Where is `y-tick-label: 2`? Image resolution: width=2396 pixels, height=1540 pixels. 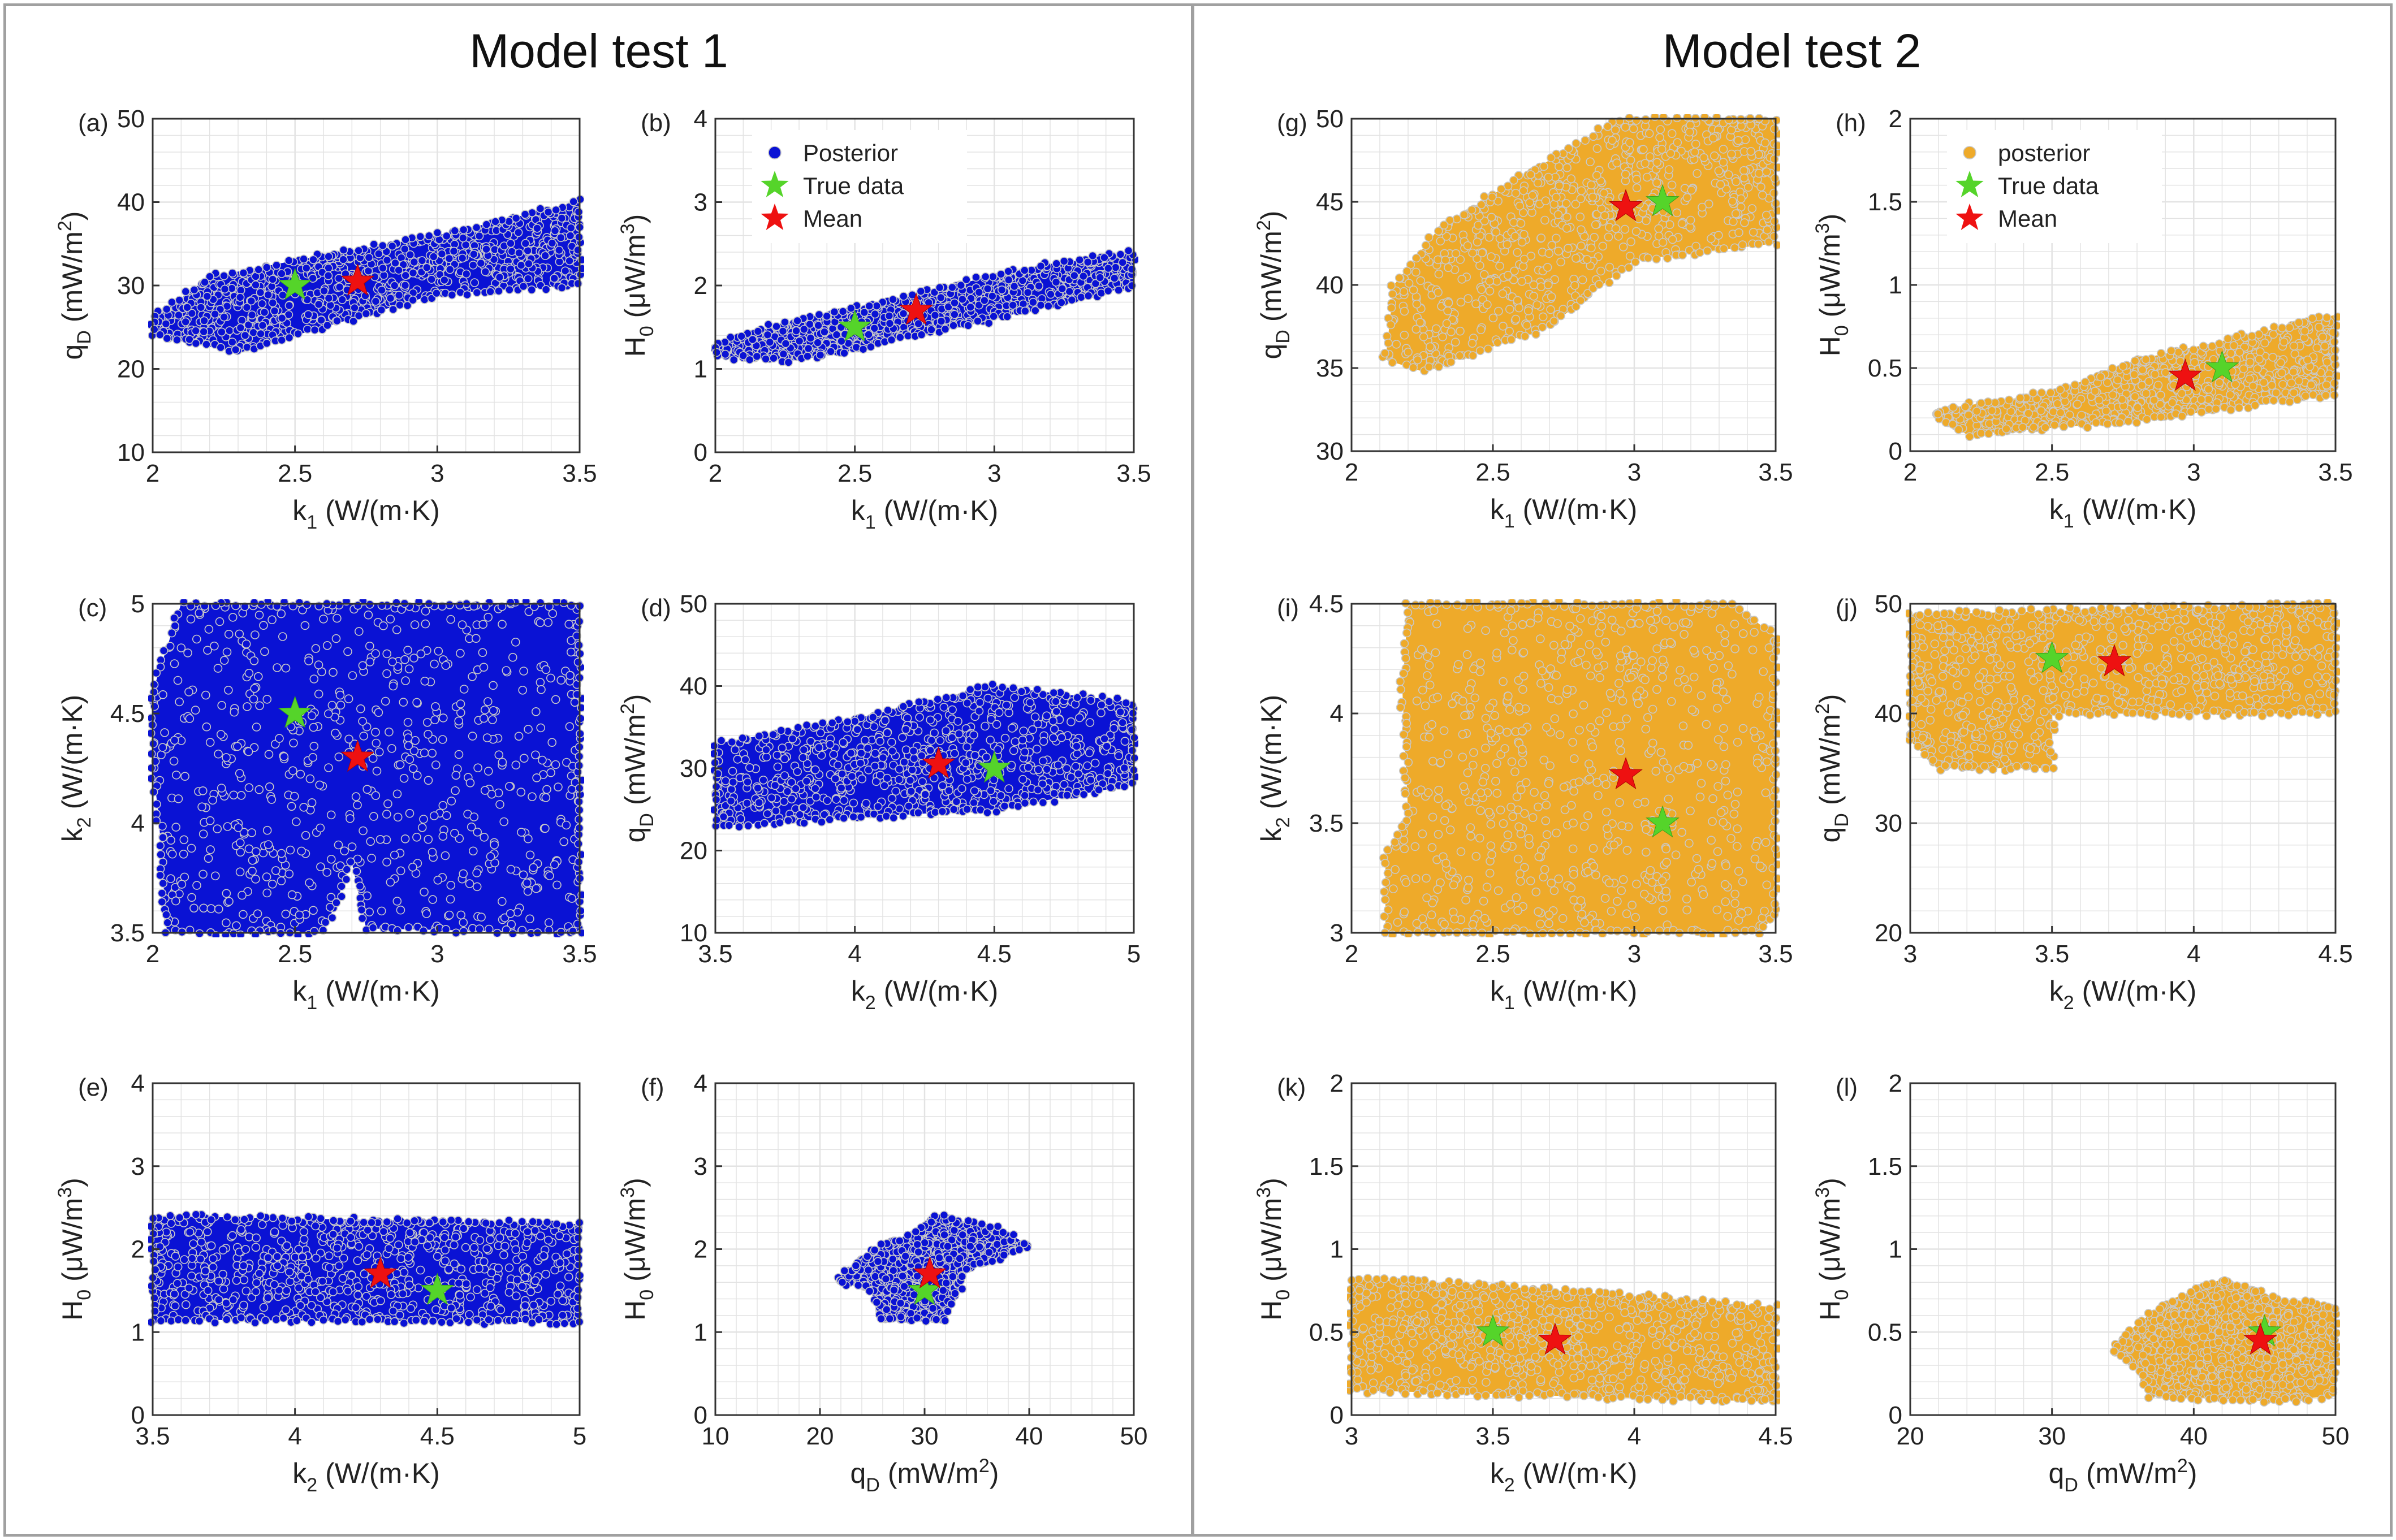
y-tick-label: 2 is located at coordinates (700, 286).